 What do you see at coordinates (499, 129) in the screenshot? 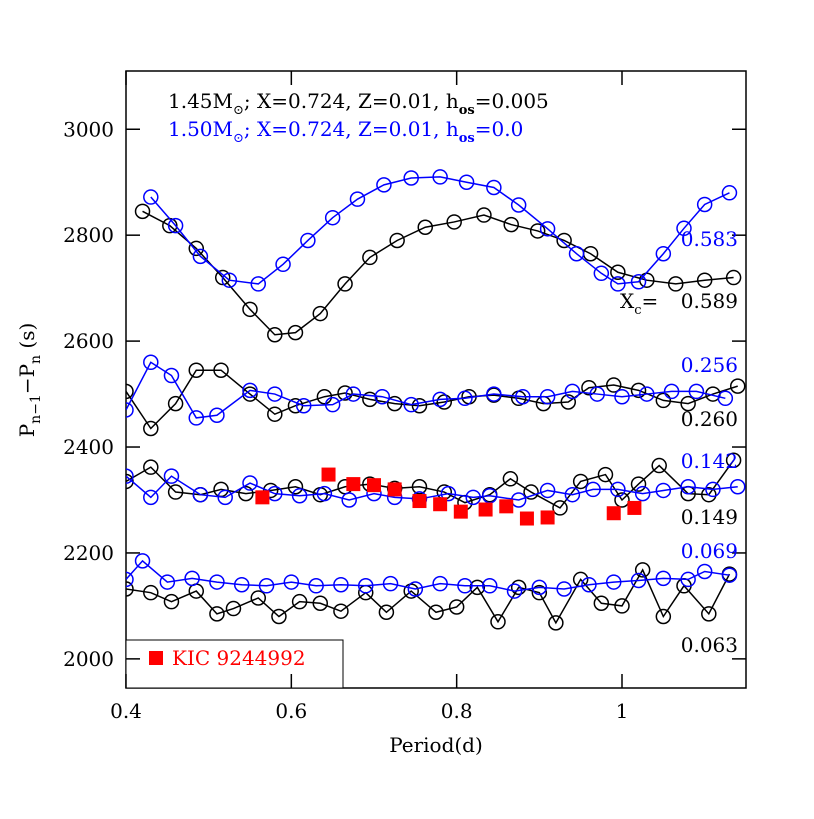
I see `header-part: =0.0` at bounding box center [499, 129].